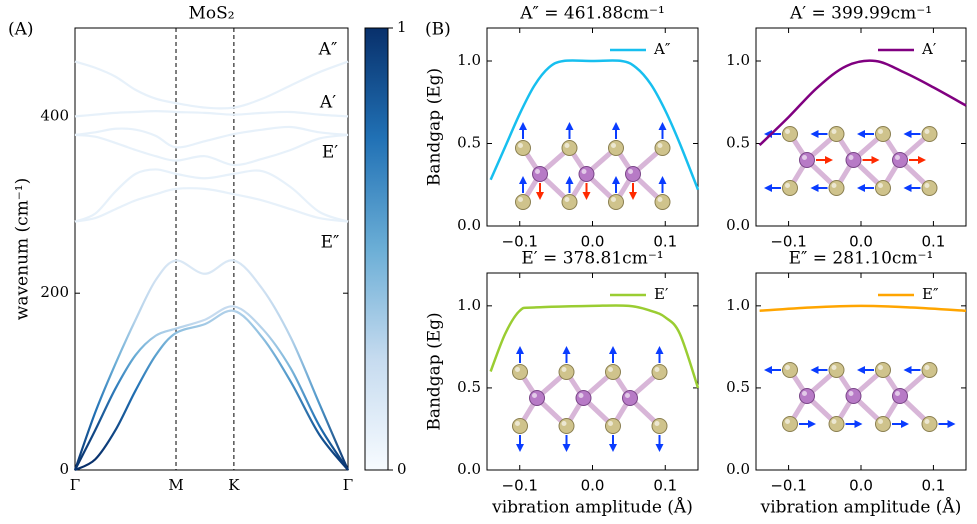 Image resolution: width=977 pixels, height=524 pixels. I want to click on y-axis-label: wavenum (cm⁻¹), so click(23, 249).